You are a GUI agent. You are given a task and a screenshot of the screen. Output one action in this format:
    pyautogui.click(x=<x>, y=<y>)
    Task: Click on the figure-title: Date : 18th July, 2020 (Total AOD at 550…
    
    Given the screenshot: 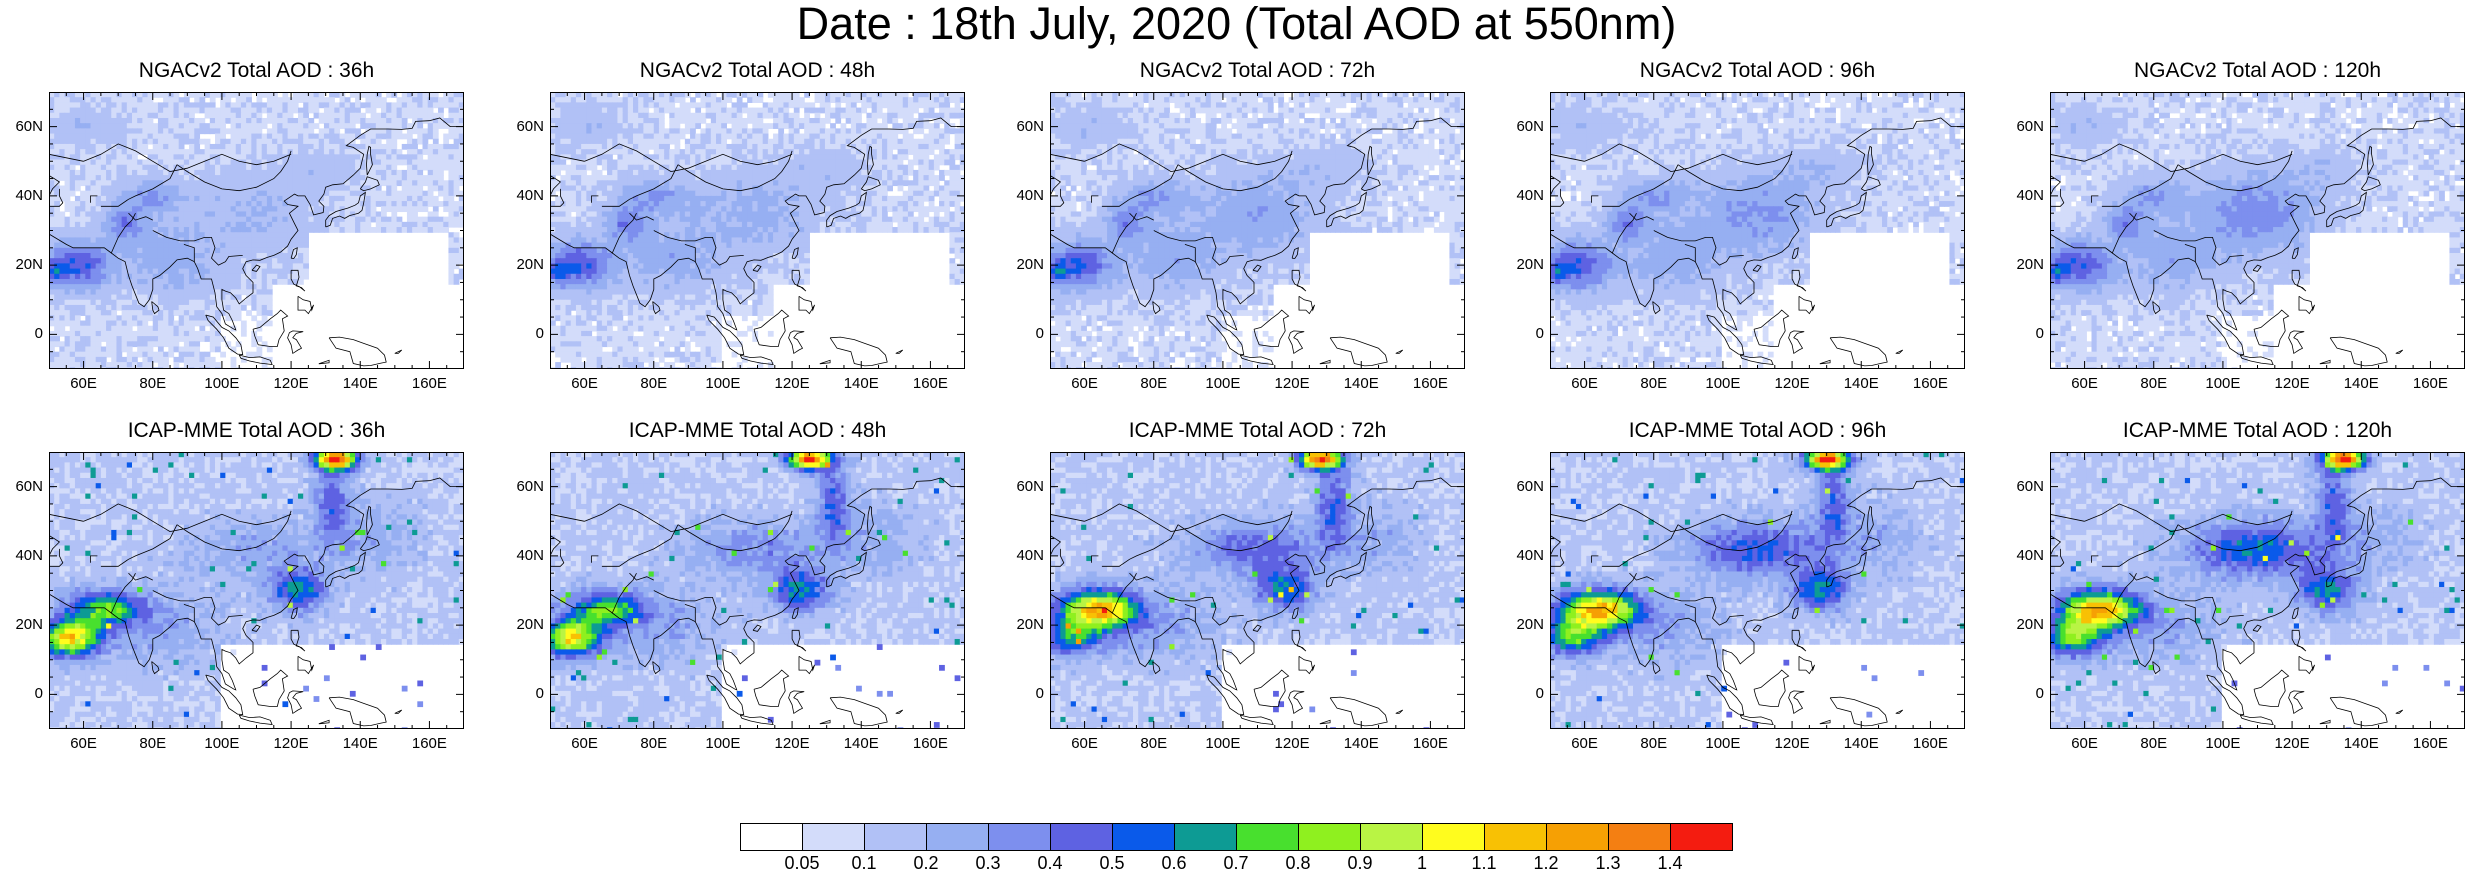 What is the action you would take?
    pyautogui.click(x=1236, y=26)
    